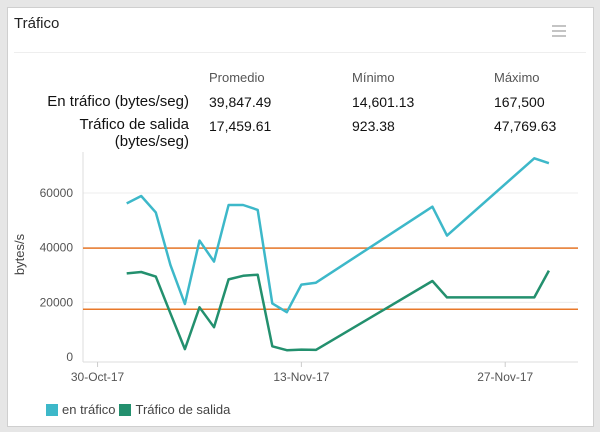  Describe the element at coordinates (383, 102) in the screenshot. I see `in-min: 14,601.13` at that location.